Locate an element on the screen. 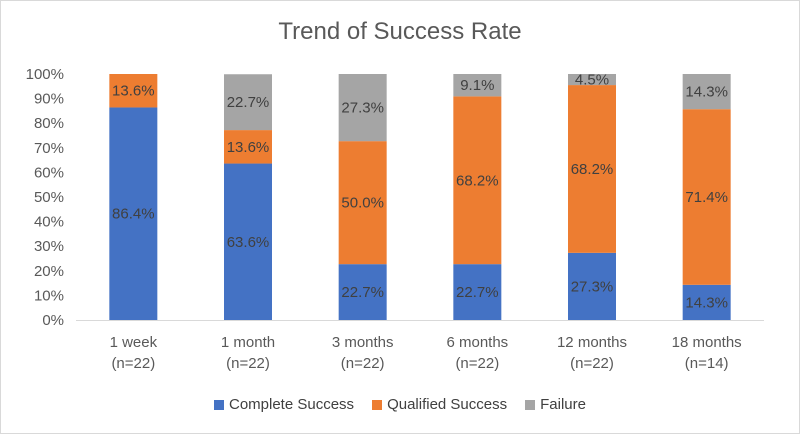 Image resolution: width=800 pixels, height=434 pixels. data-label: 9.1% is located at coordinates (477, 85).